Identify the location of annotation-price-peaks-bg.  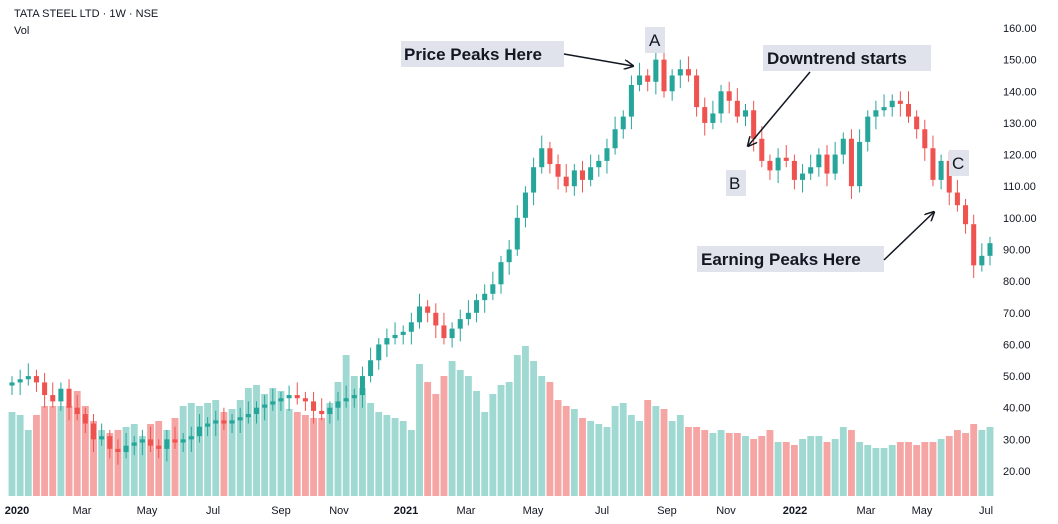
(482, 54).